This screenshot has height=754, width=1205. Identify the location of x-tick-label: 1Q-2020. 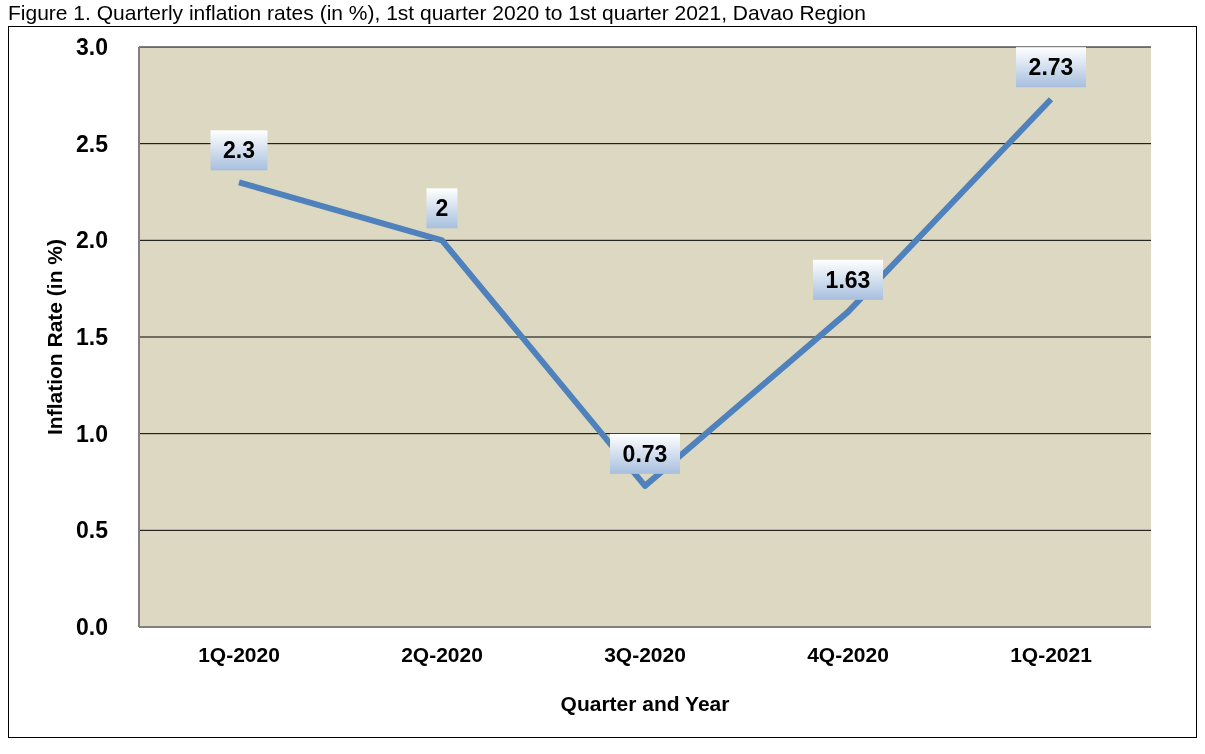
(239, 654).